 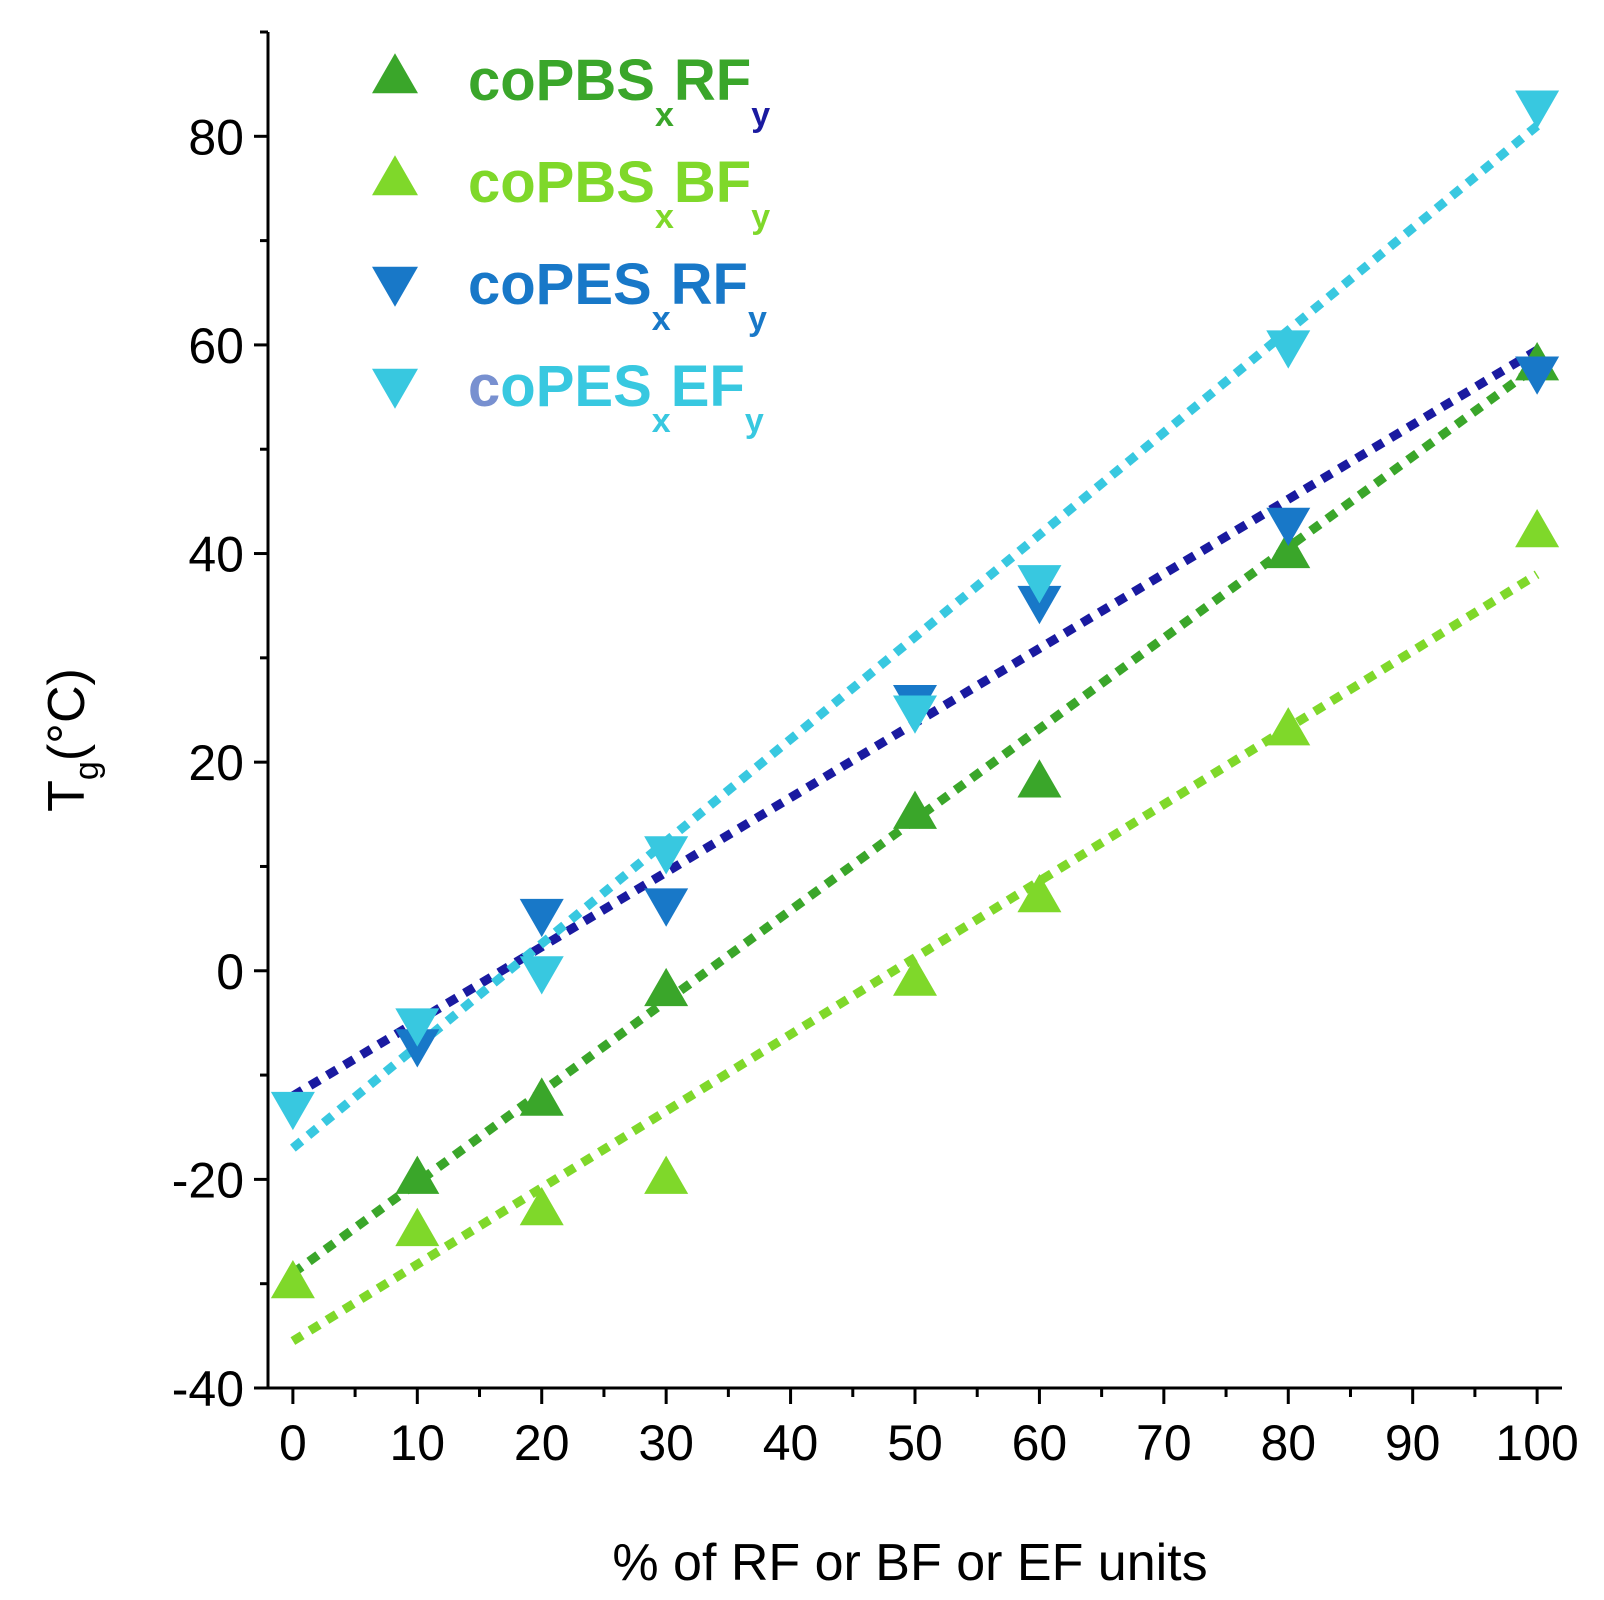 I want to click on legend-label: coPESxEFy, so click(x=616, y=397).